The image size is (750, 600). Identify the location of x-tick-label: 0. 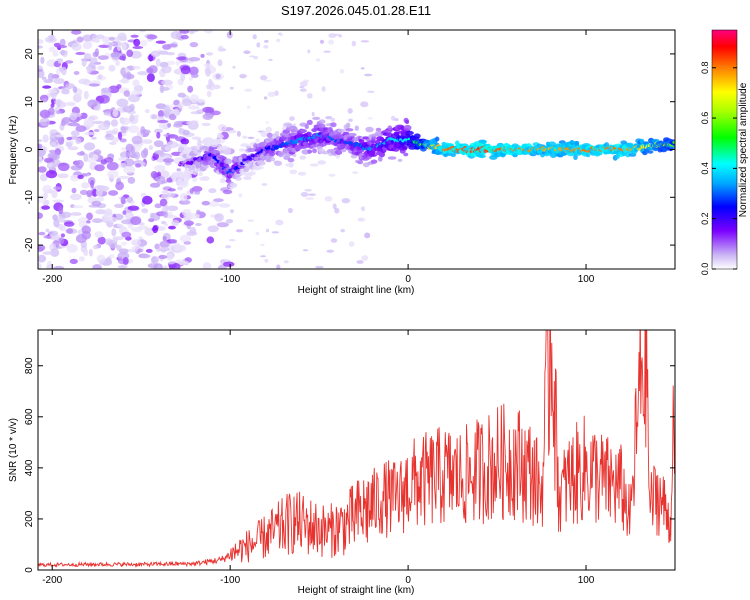
(408, 580).